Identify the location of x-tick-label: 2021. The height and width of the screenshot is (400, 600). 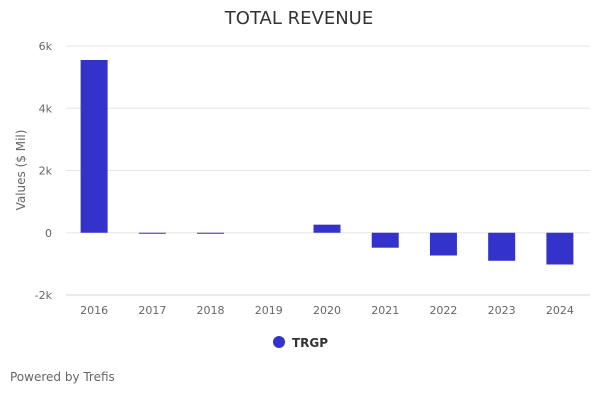
(385, 310).